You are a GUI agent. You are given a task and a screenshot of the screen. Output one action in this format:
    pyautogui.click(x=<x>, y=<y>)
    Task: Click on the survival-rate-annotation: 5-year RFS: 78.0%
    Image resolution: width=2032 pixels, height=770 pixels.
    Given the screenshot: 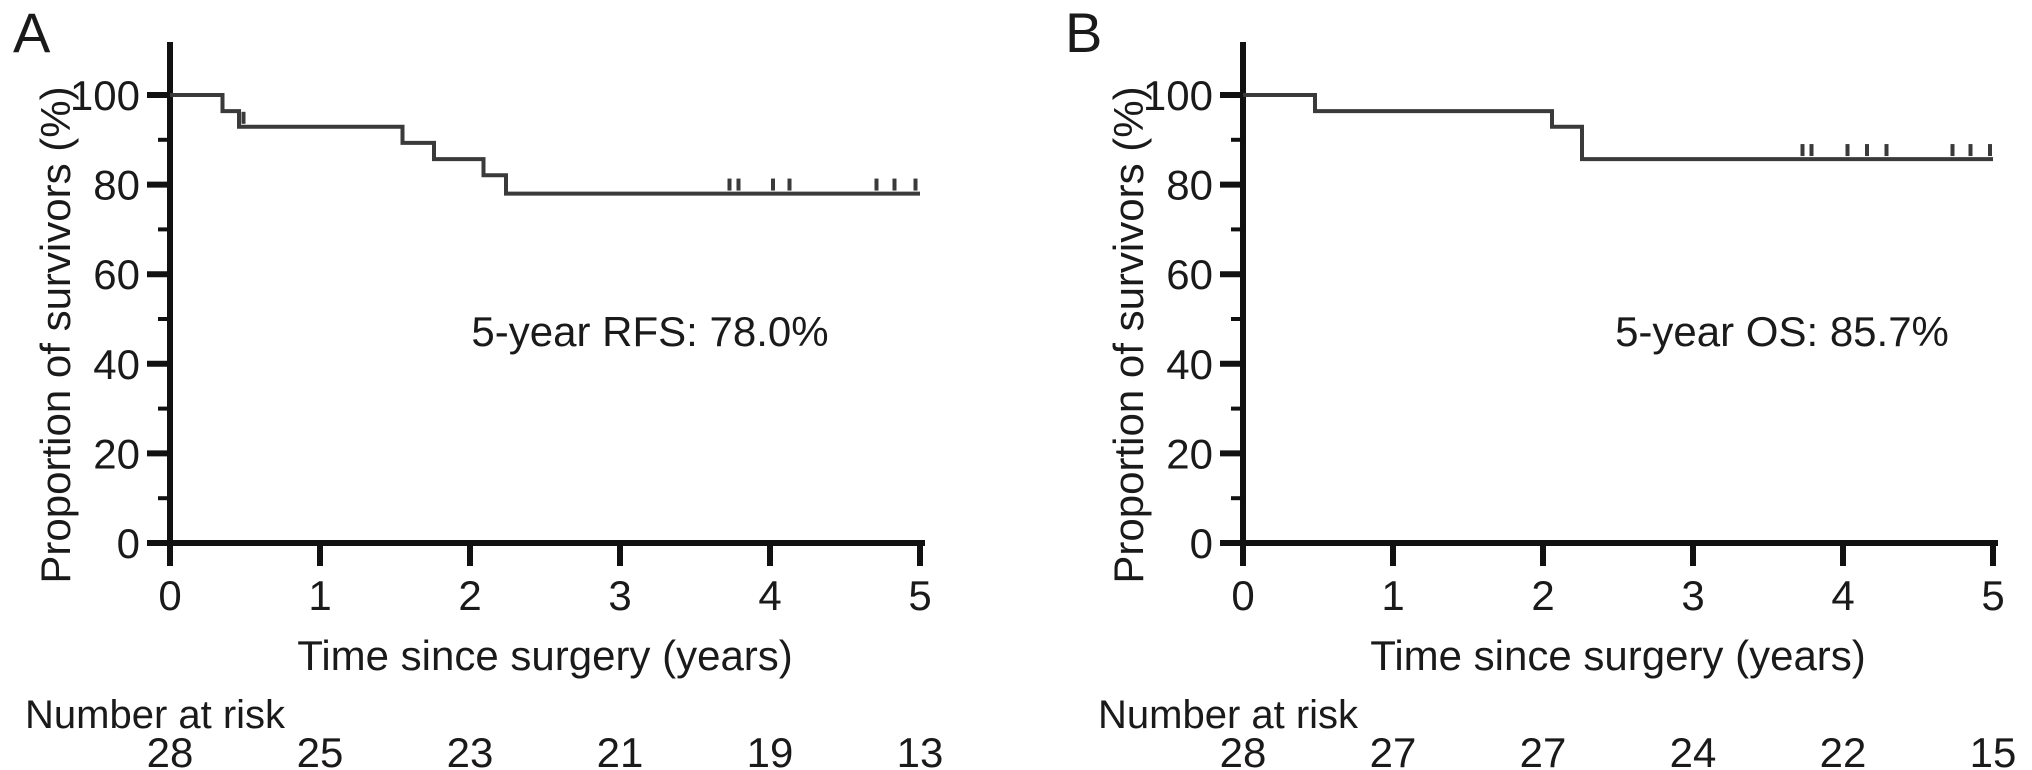 What is the action you would take?
    pyautogui.click(x=649, y=331)
    